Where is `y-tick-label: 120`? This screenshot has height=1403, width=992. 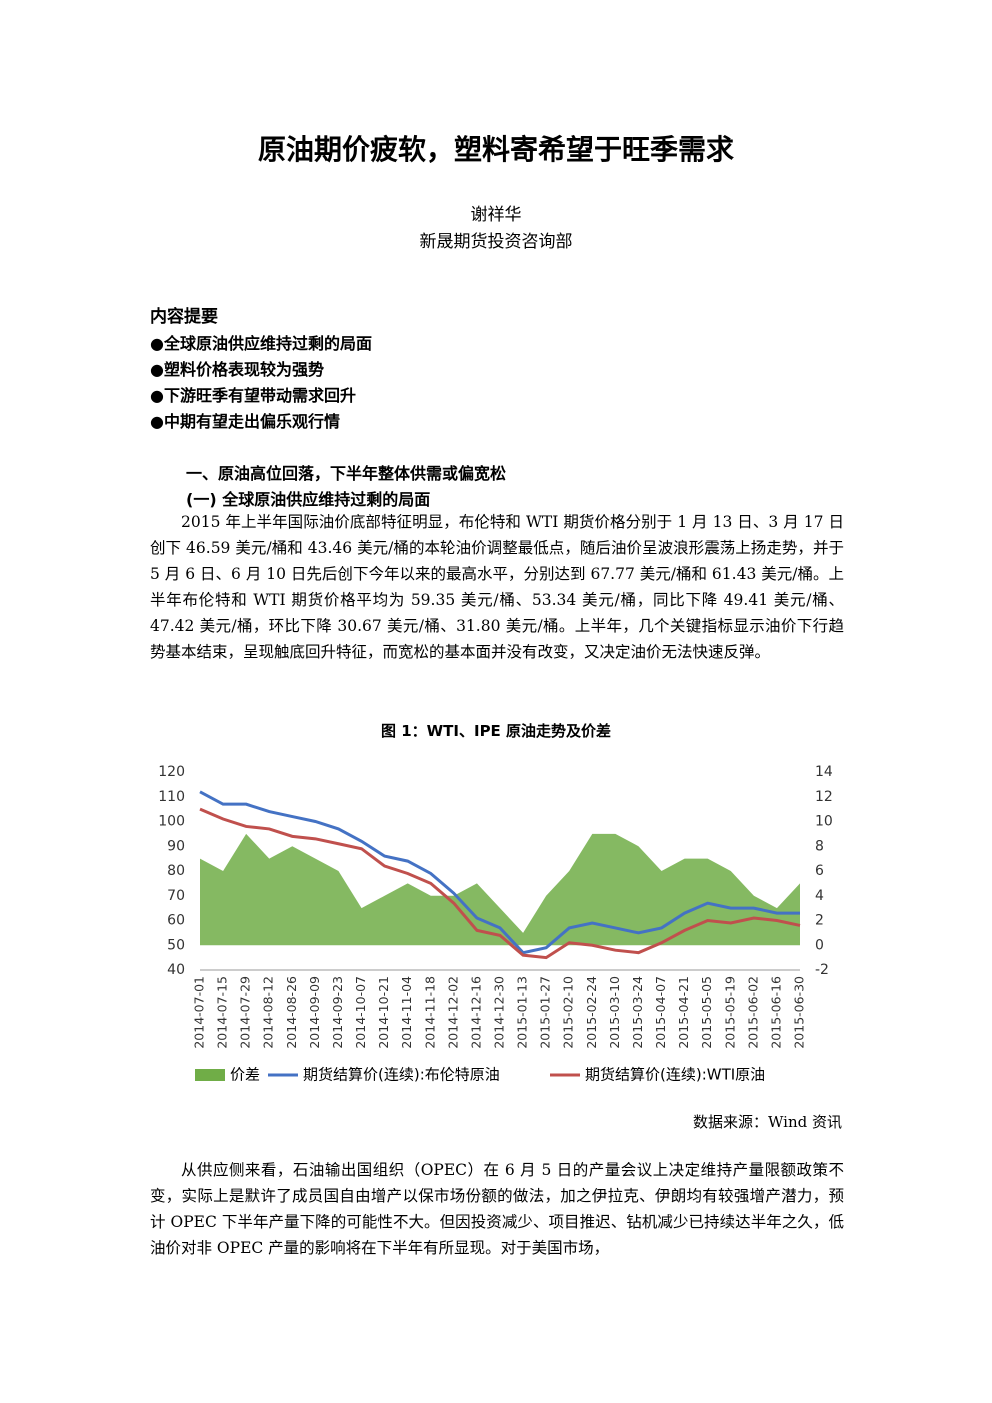 y-tick-label: 120 is located at coordinates (171, 772).